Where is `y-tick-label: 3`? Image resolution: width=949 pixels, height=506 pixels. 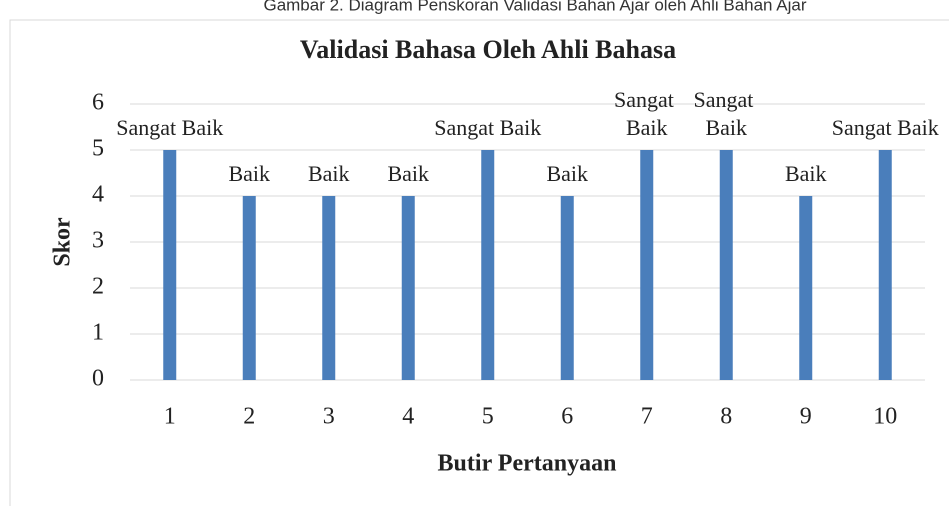 y-tick-label: 3 is located at coordinates (98, 241).